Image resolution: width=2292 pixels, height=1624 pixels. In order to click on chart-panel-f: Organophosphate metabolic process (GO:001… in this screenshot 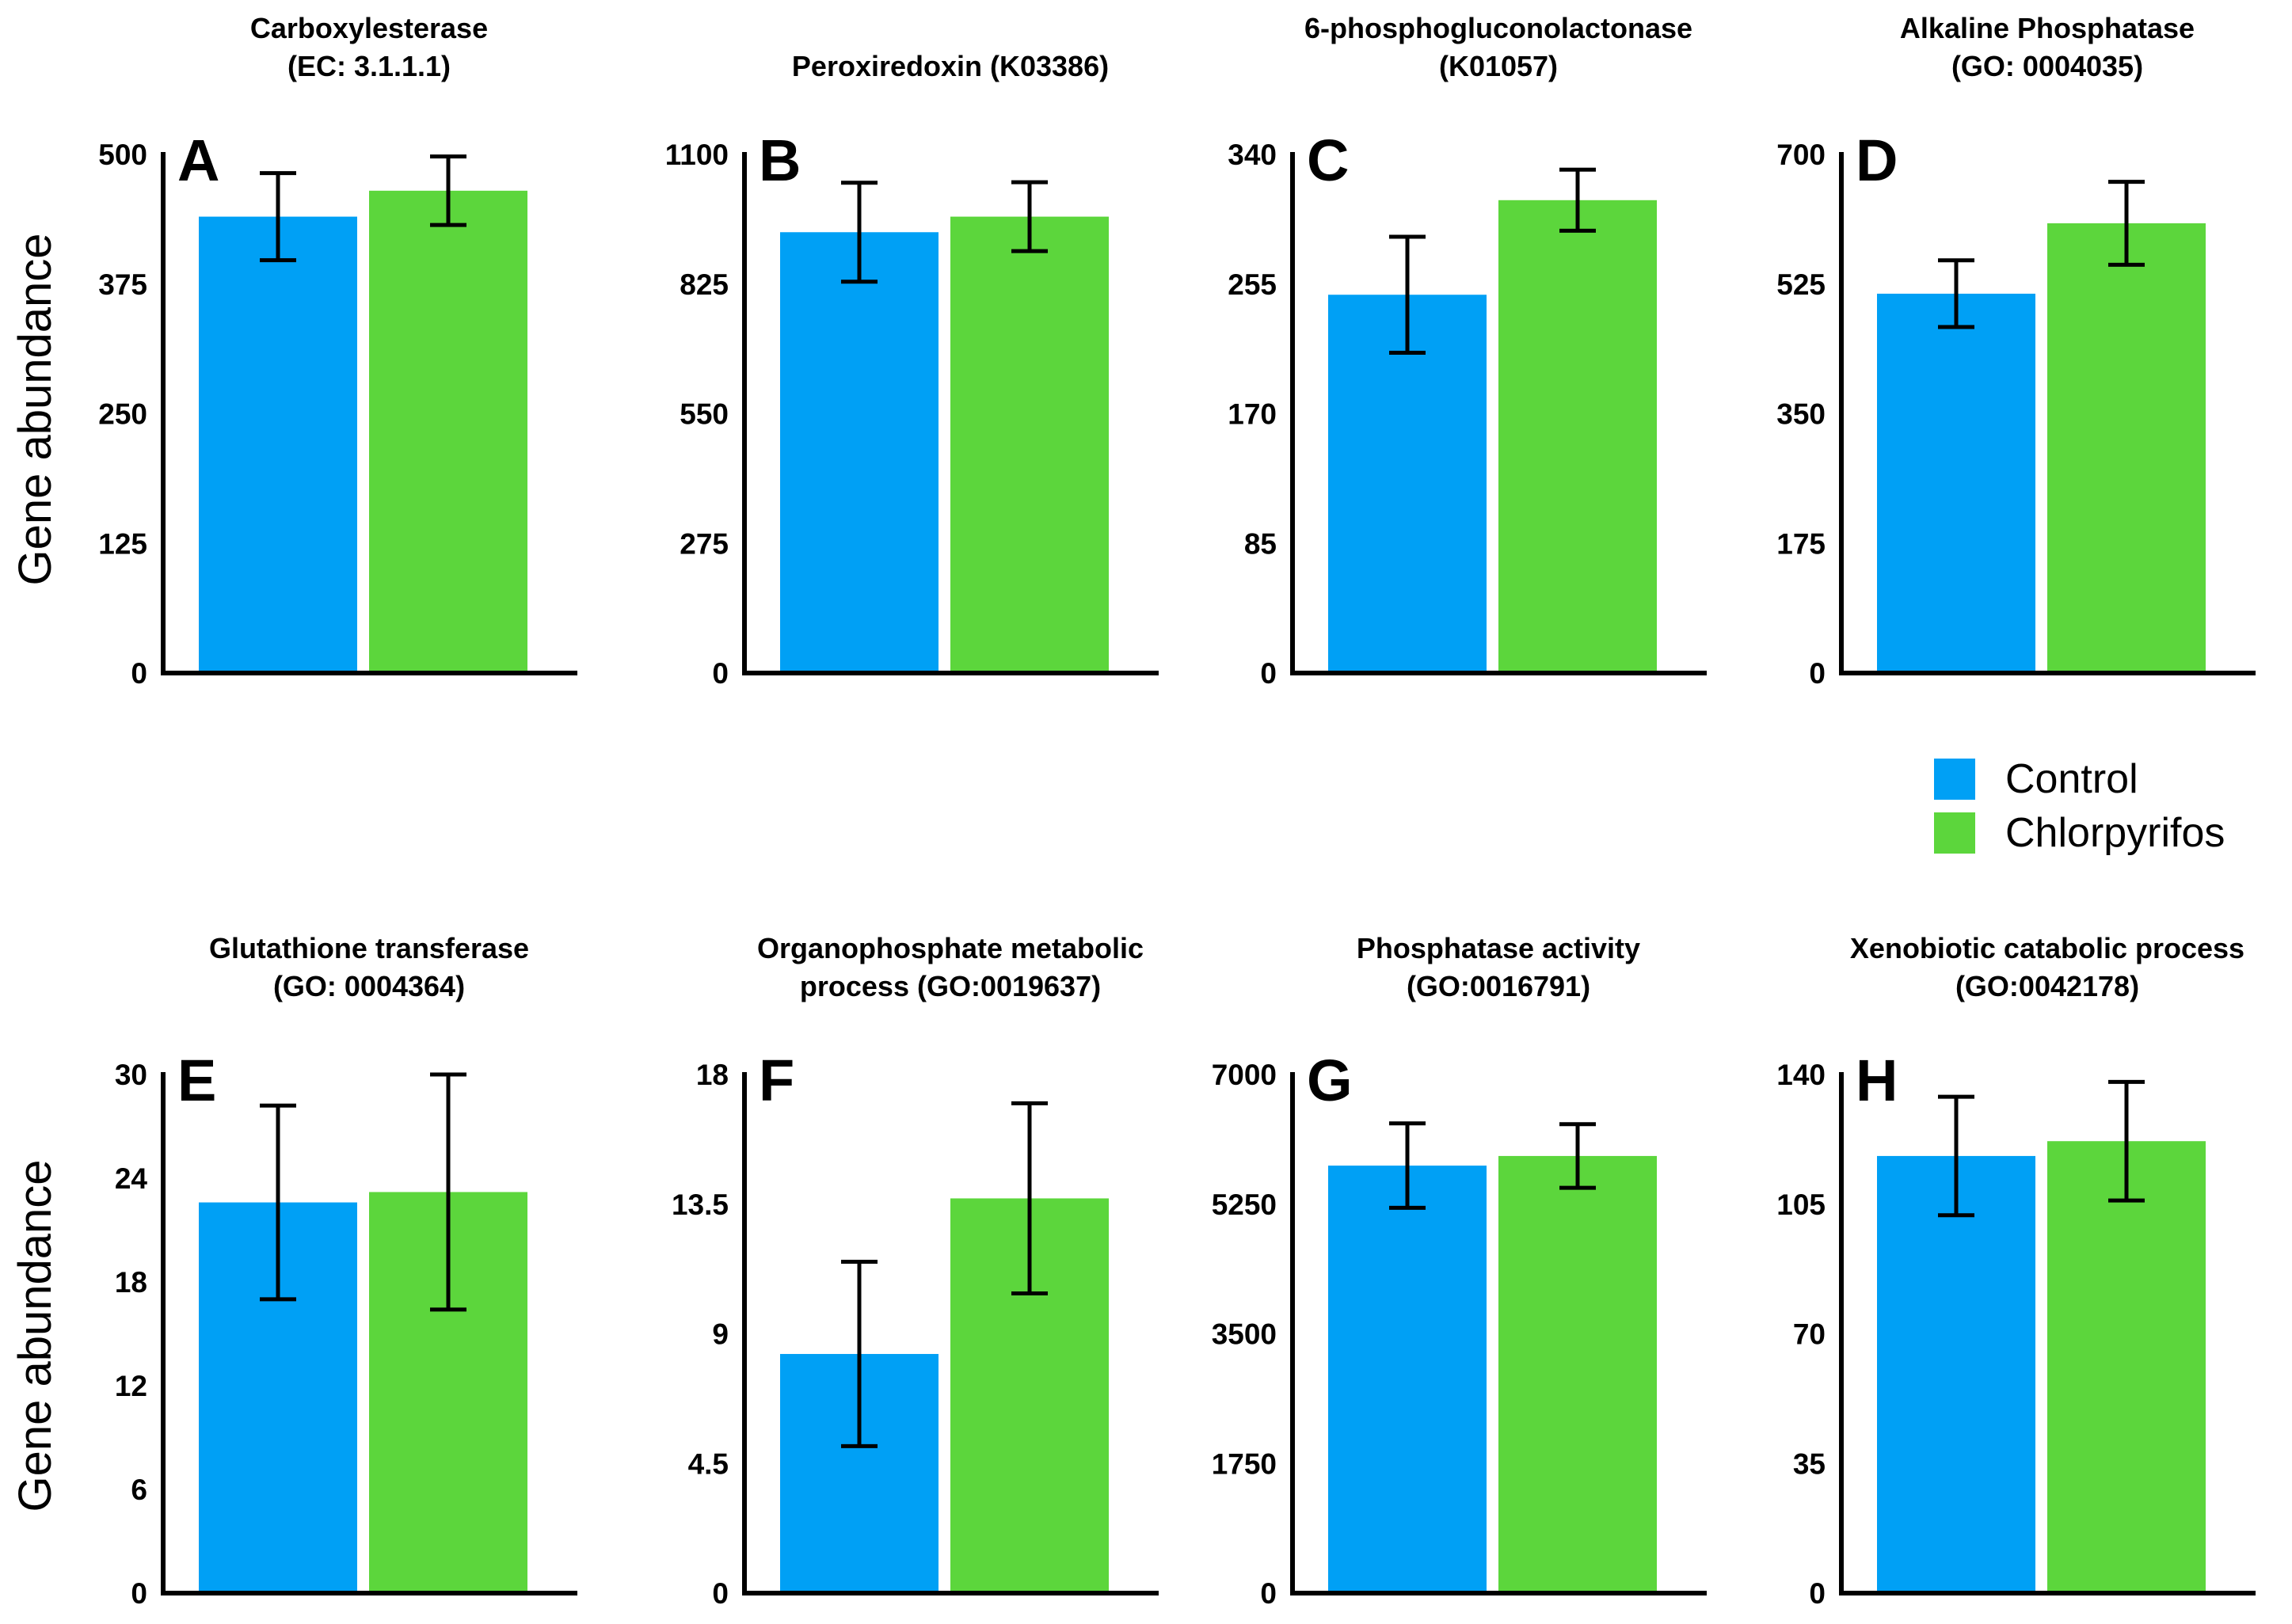, I will do `click(916, 1271)`.